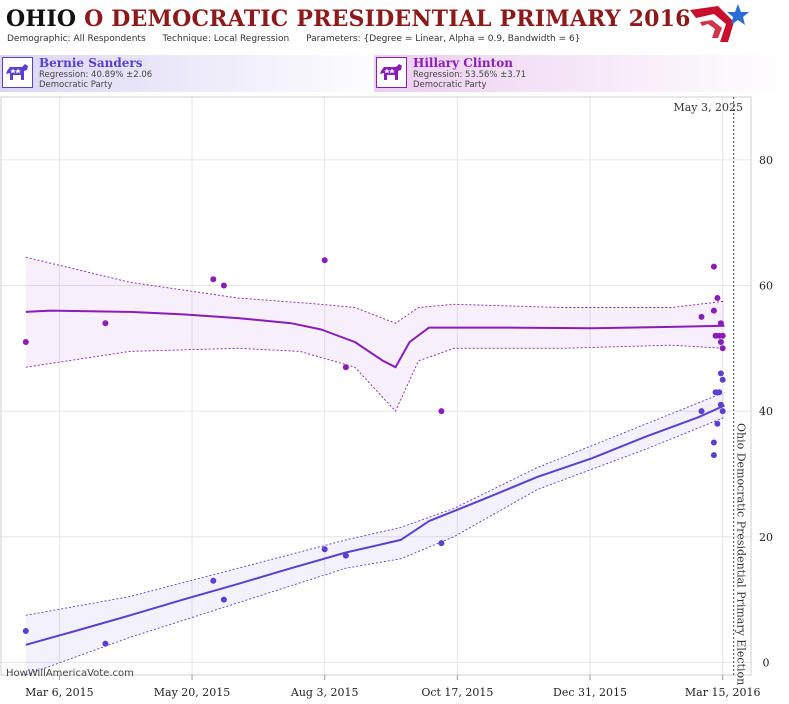 This screenshot has width=789, height=704. What do you see at coordinates (41, 19) in the screenshot?
I see `state-name: OHIO` at bounding box center [41, 19].